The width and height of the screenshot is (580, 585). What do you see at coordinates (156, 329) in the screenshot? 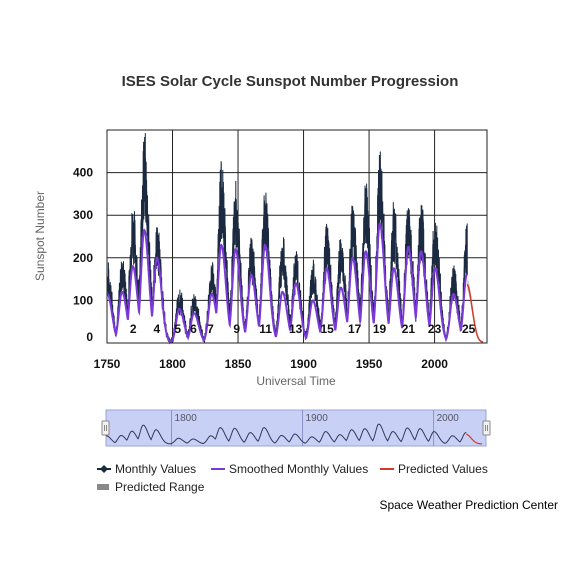
I see `cycle-number-label: 4` at bounding box center [156, 329].